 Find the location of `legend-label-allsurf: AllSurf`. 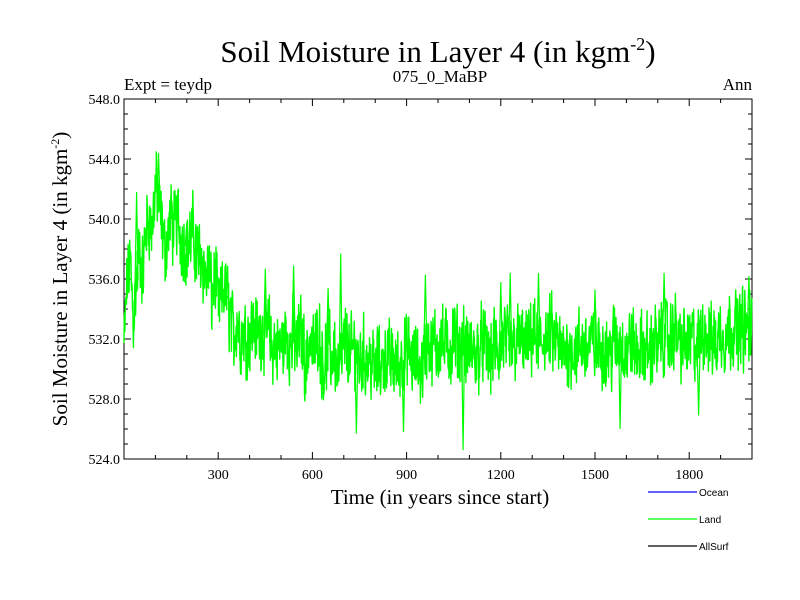

legend-label-allsurf: AllSurf is located at coordinates (714, 547).